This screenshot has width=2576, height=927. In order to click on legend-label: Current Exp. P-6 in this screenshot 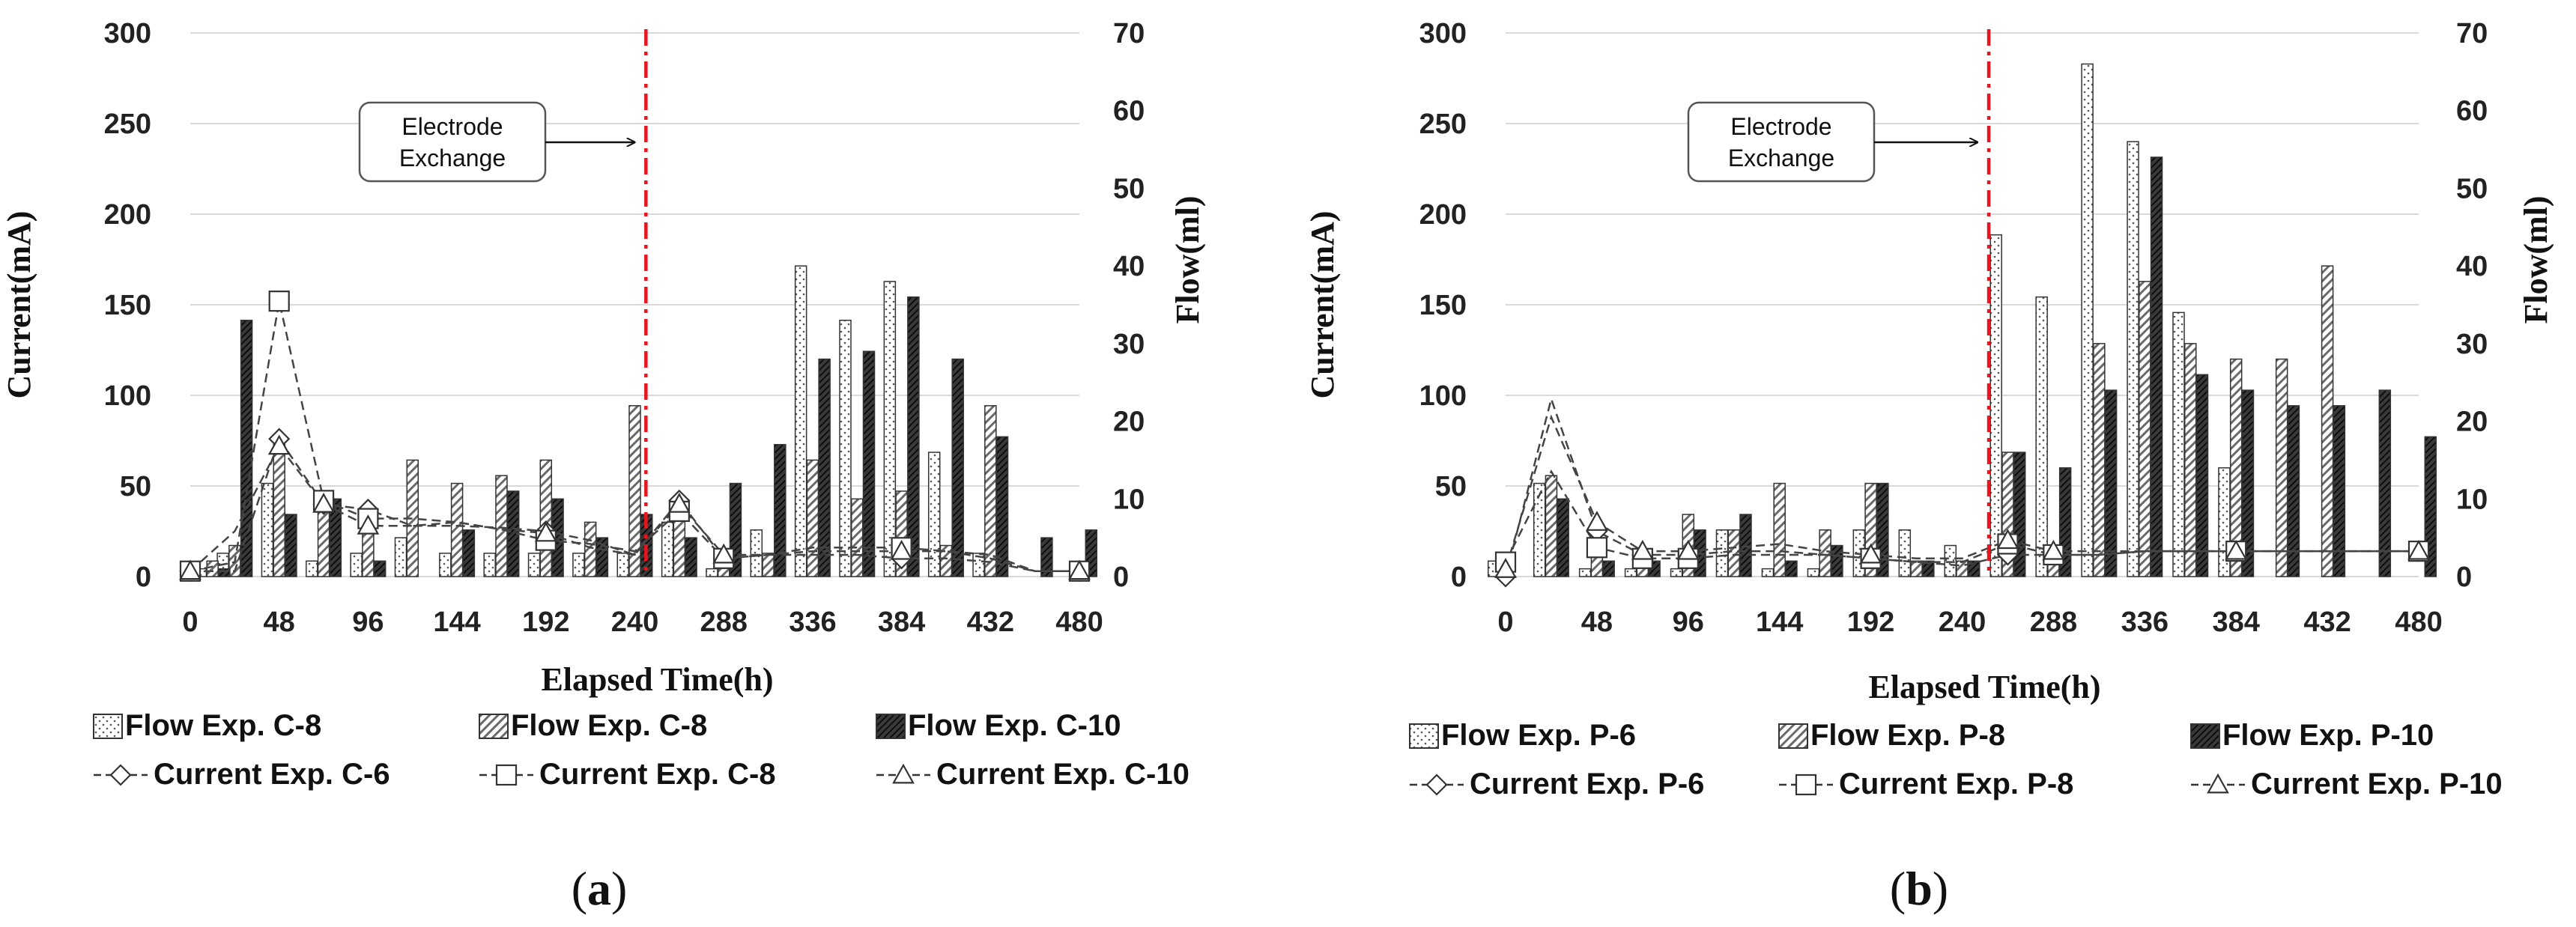, I will do `click(1587, 784)`.